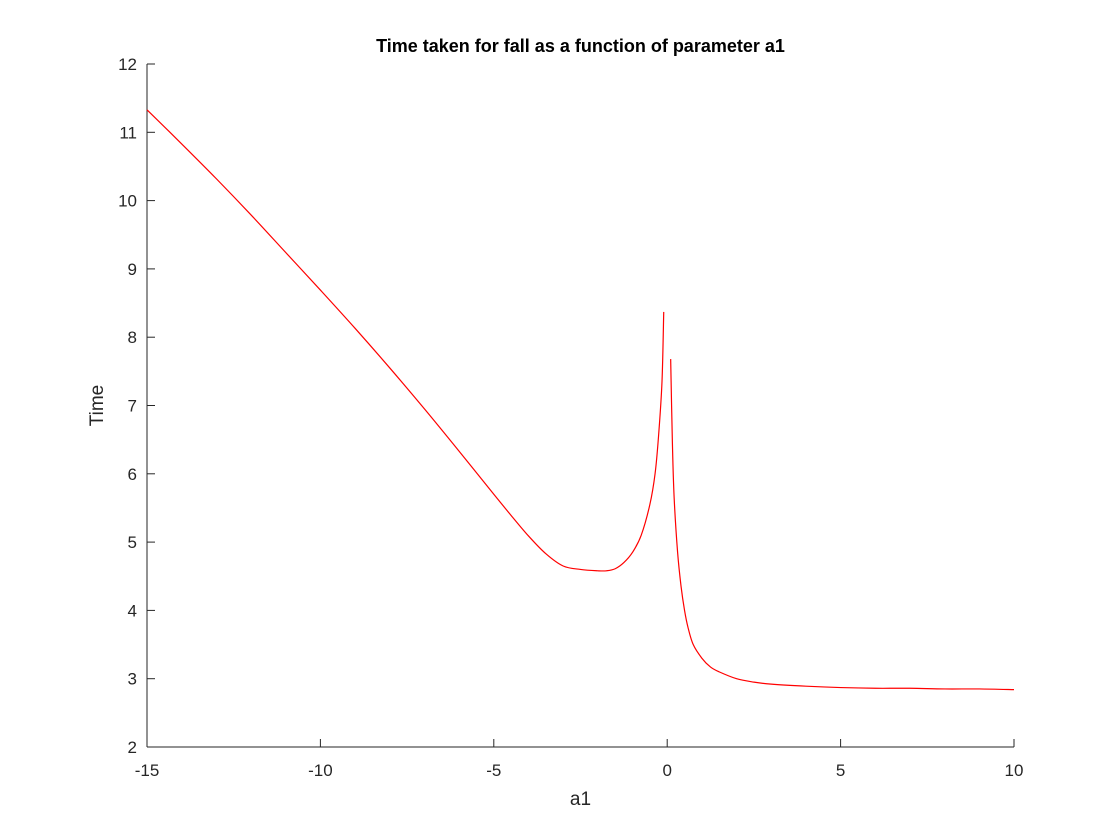  I want to click on y-tick-label: 9, so click(132, 269).